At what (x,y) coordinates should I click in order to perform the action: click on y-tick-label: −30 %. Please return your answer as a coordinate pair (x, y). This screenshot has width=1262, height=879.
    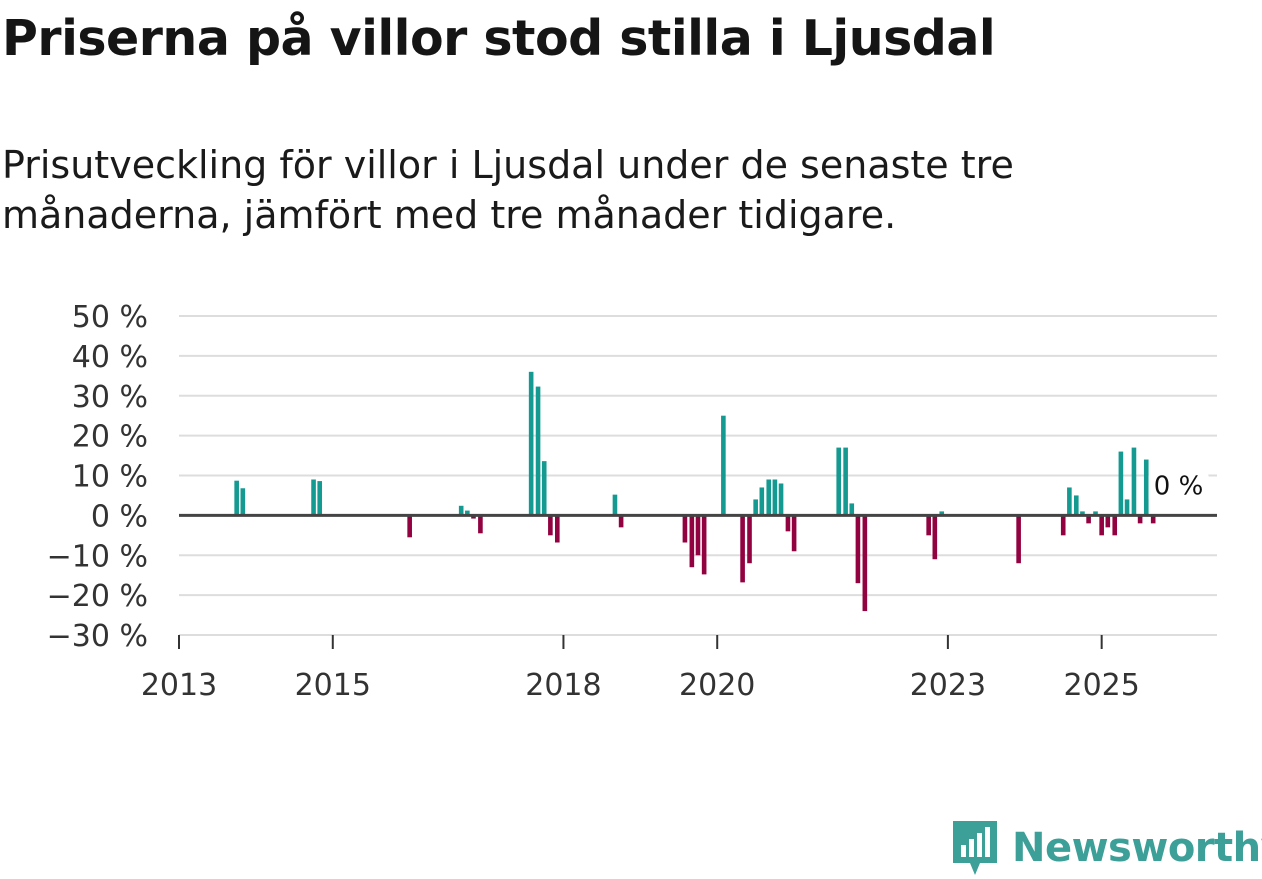
    Looking at the image, I should click on (97, 636).